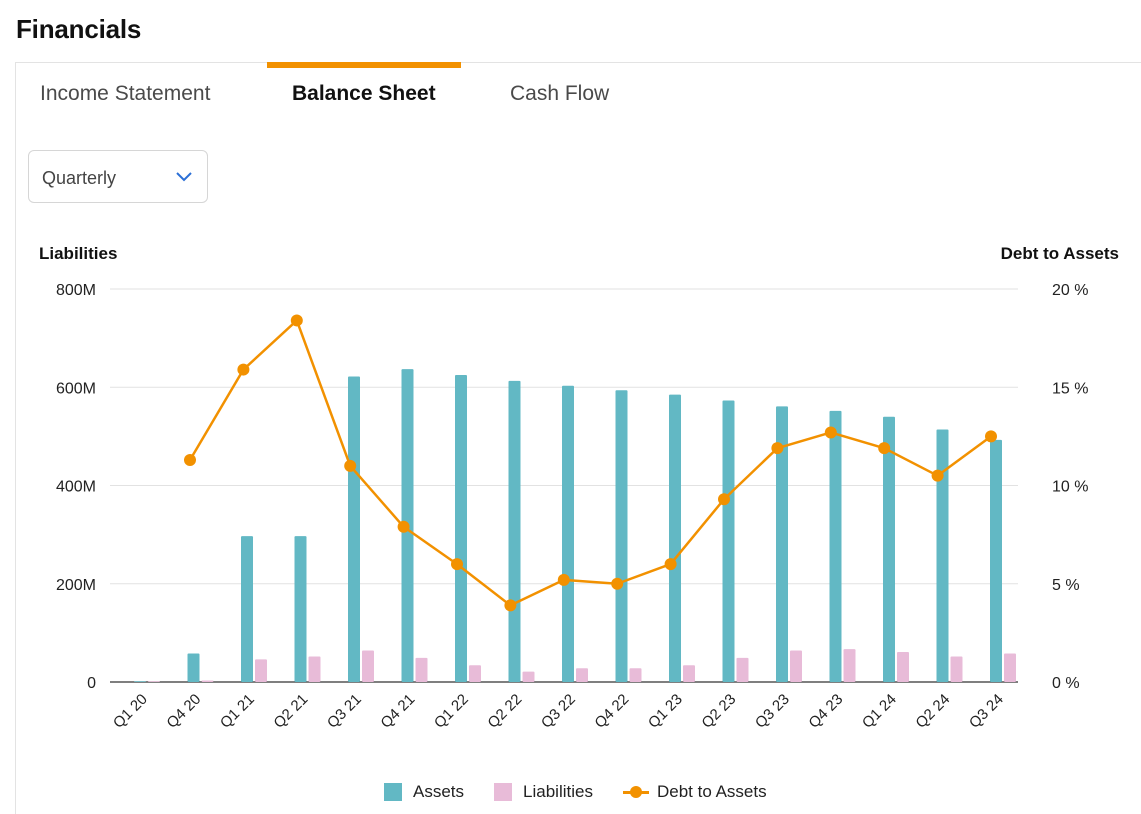 The height and width of the screenshot is (814, 1141). I want to click on period-select: Quarterly, so click(118, 176).